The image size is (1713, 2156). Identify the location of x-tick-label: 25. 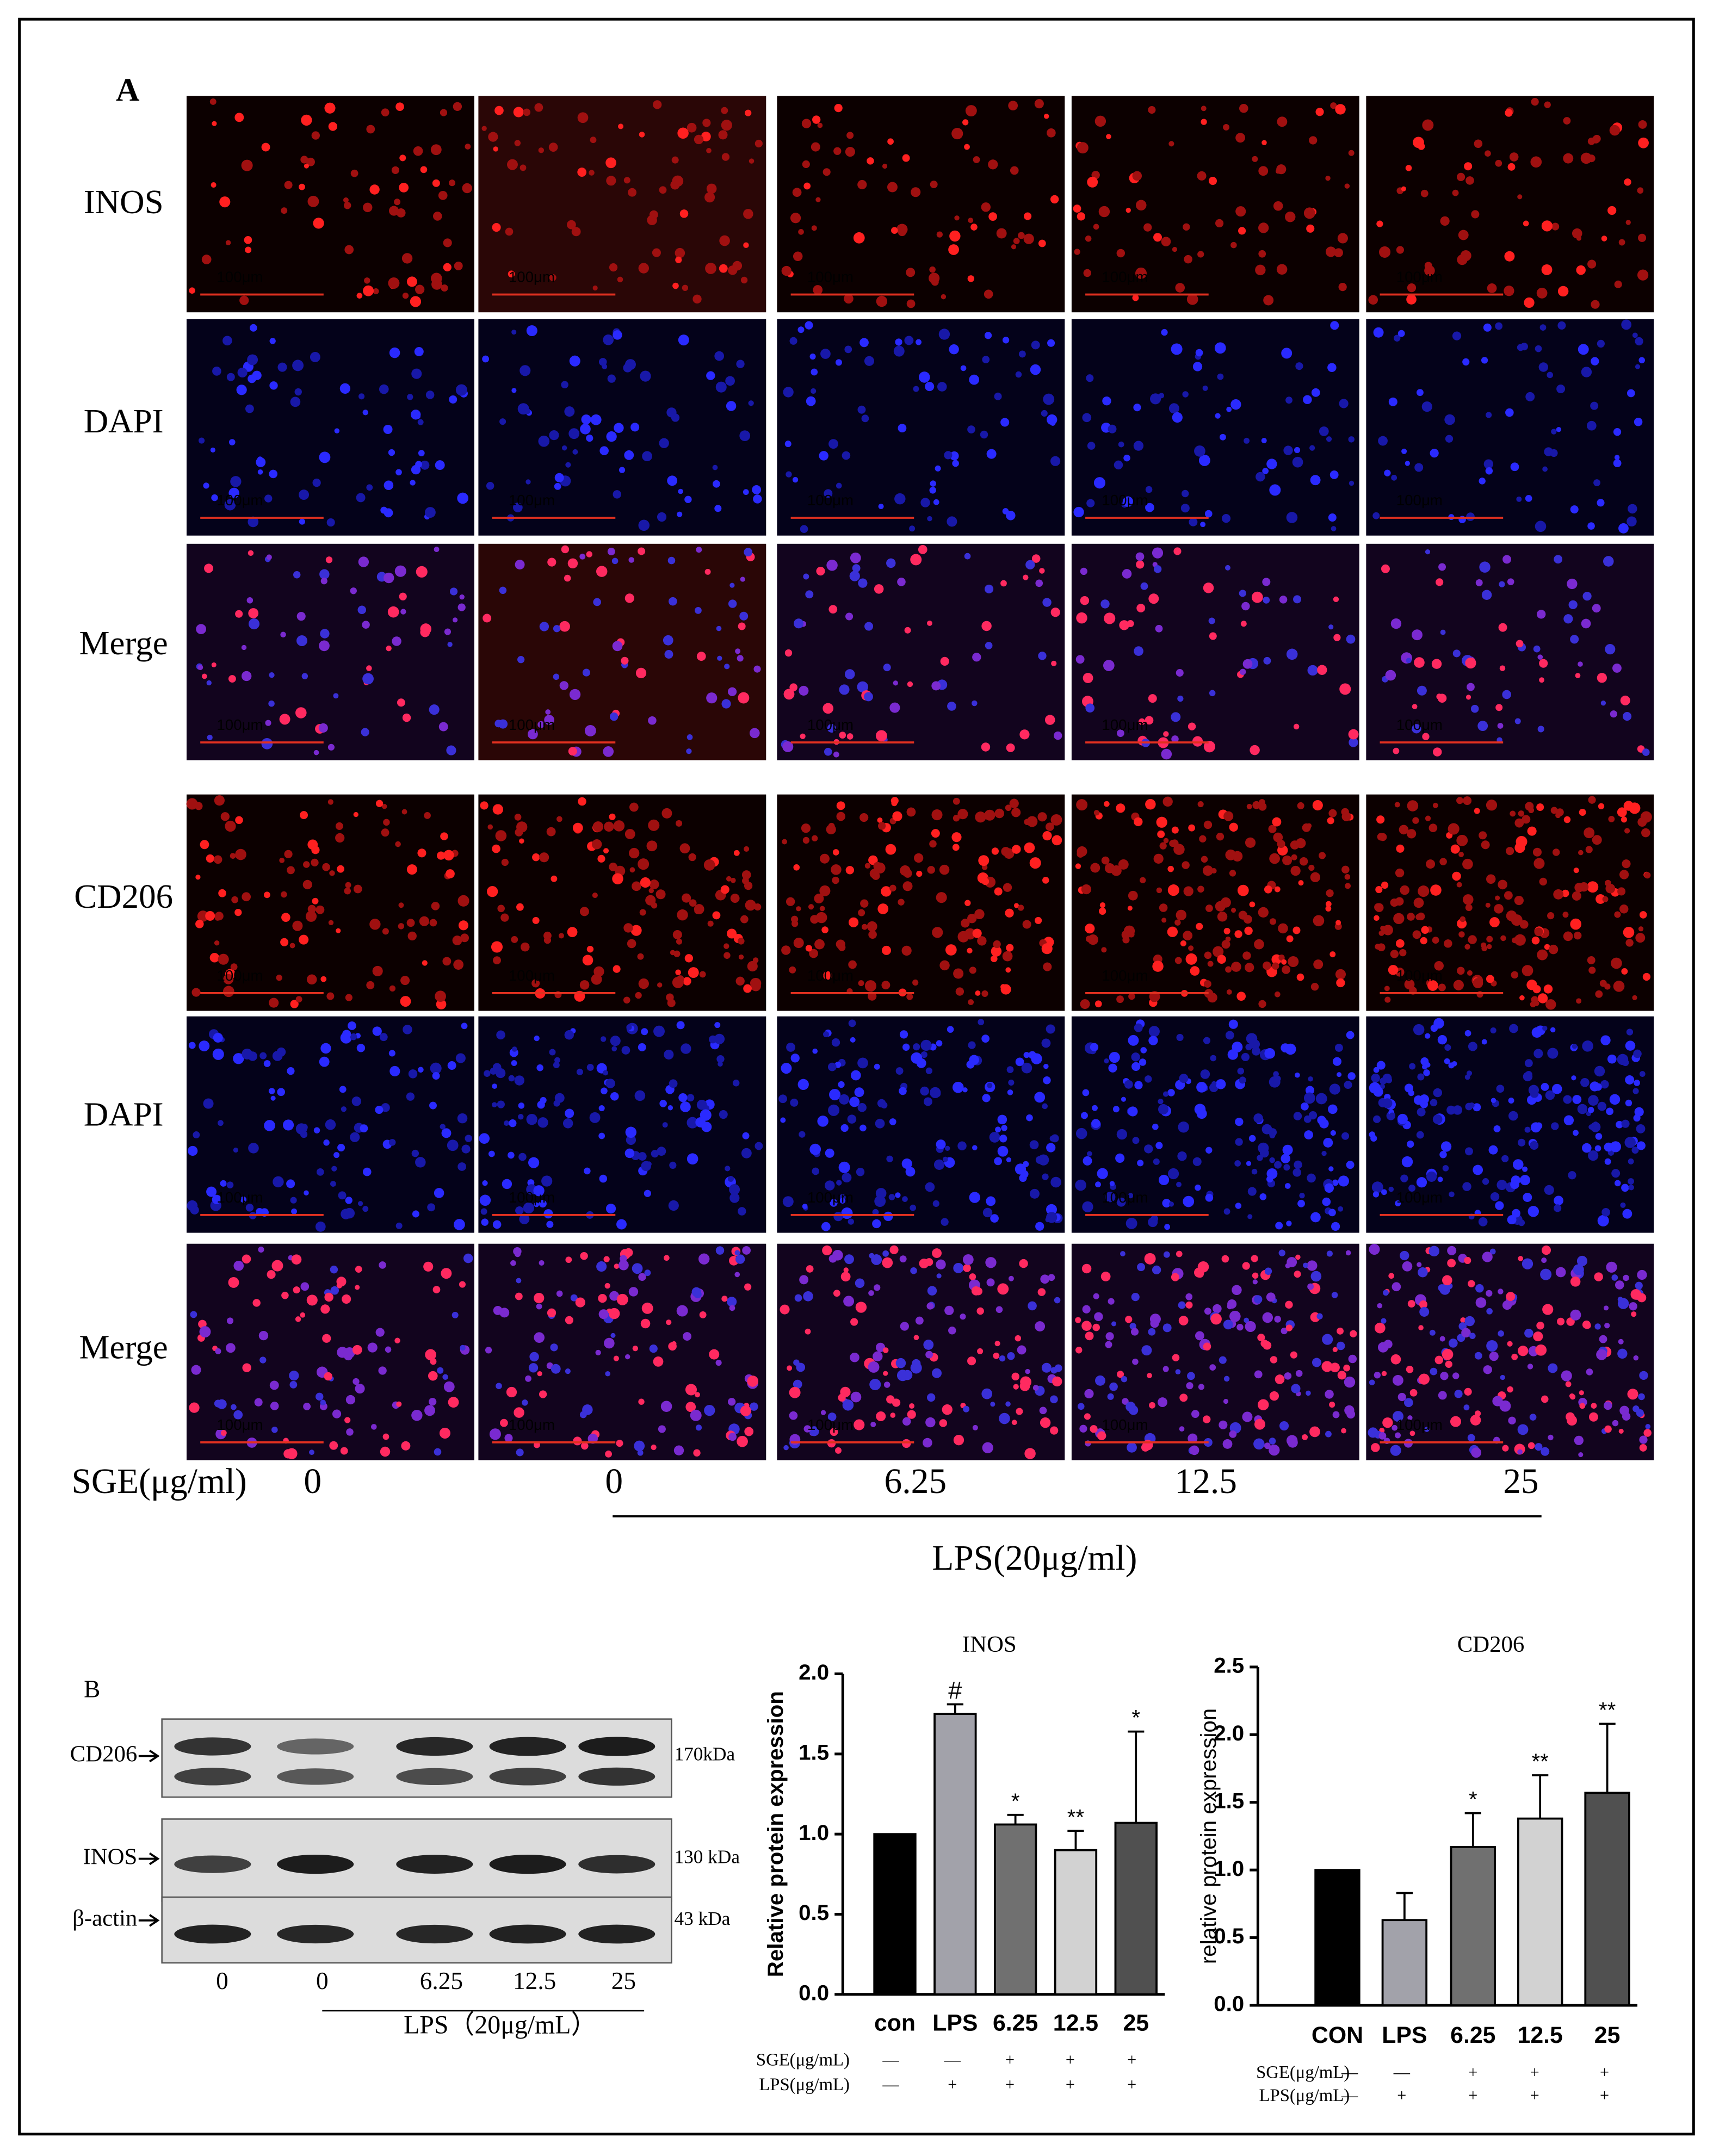
(1136, 2023).